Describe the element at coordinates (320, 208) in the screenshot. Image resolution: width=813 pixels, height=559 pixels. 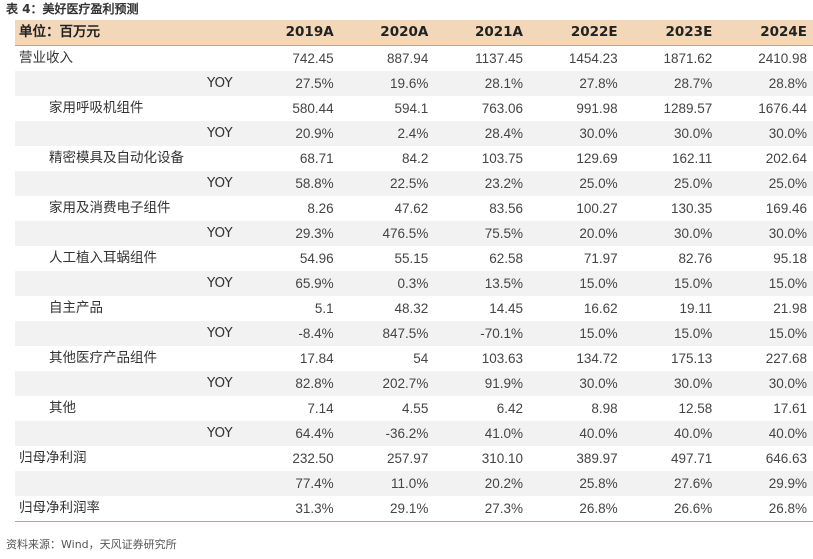
I see `value-cell: 8.26` at that location.